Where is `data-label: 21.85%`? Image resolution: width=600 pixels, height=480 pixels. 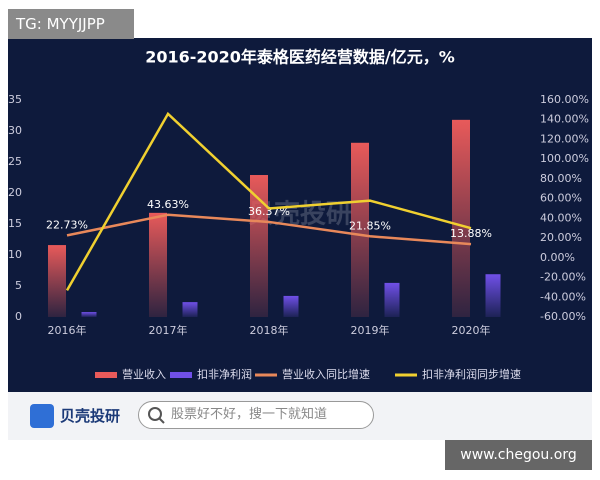
data-label: 21.85% is located at coordinates (370, 225).